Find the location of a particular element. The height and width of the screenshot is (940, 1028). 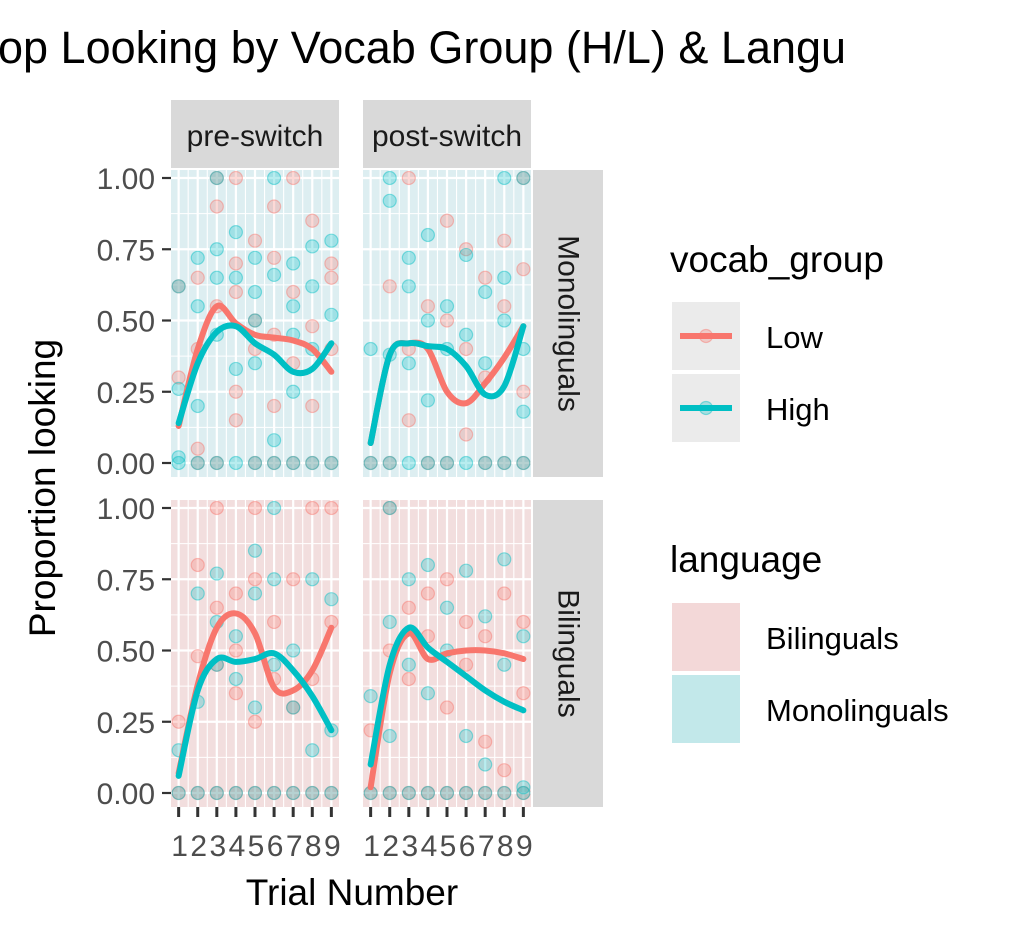

x-tick-label: 5 is located at coordinates (448, 846).